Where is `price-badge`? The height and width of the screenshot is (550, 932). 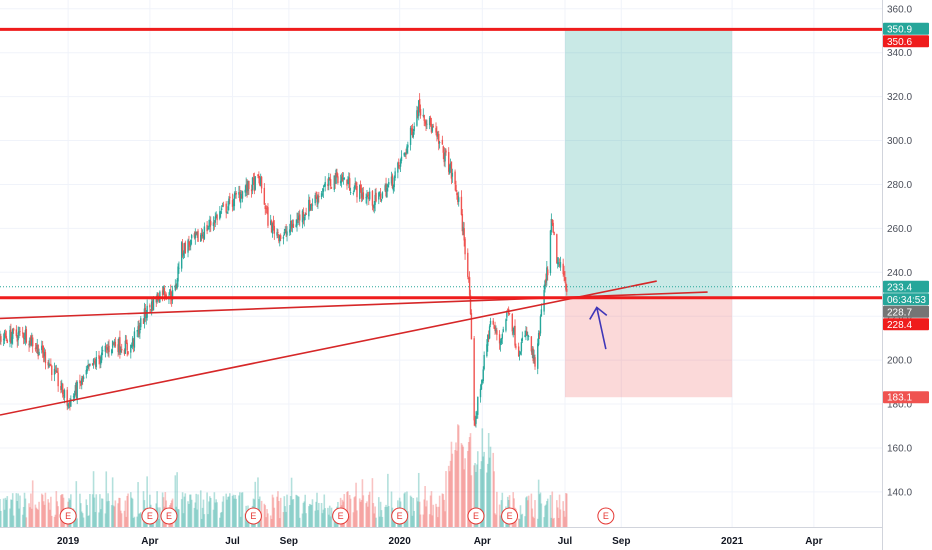
price-badge is located at coordinates (906, 41).